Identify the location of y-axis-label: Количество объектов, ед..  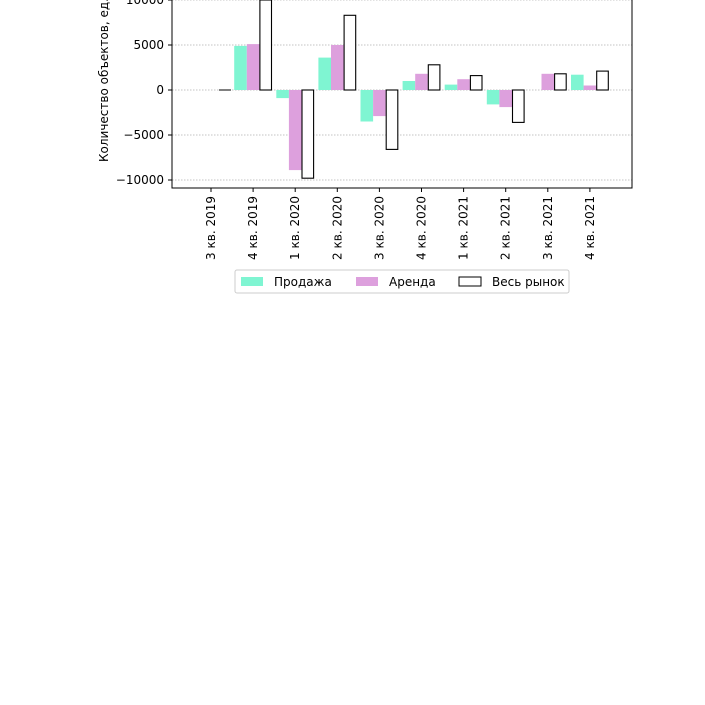
(104, 81).